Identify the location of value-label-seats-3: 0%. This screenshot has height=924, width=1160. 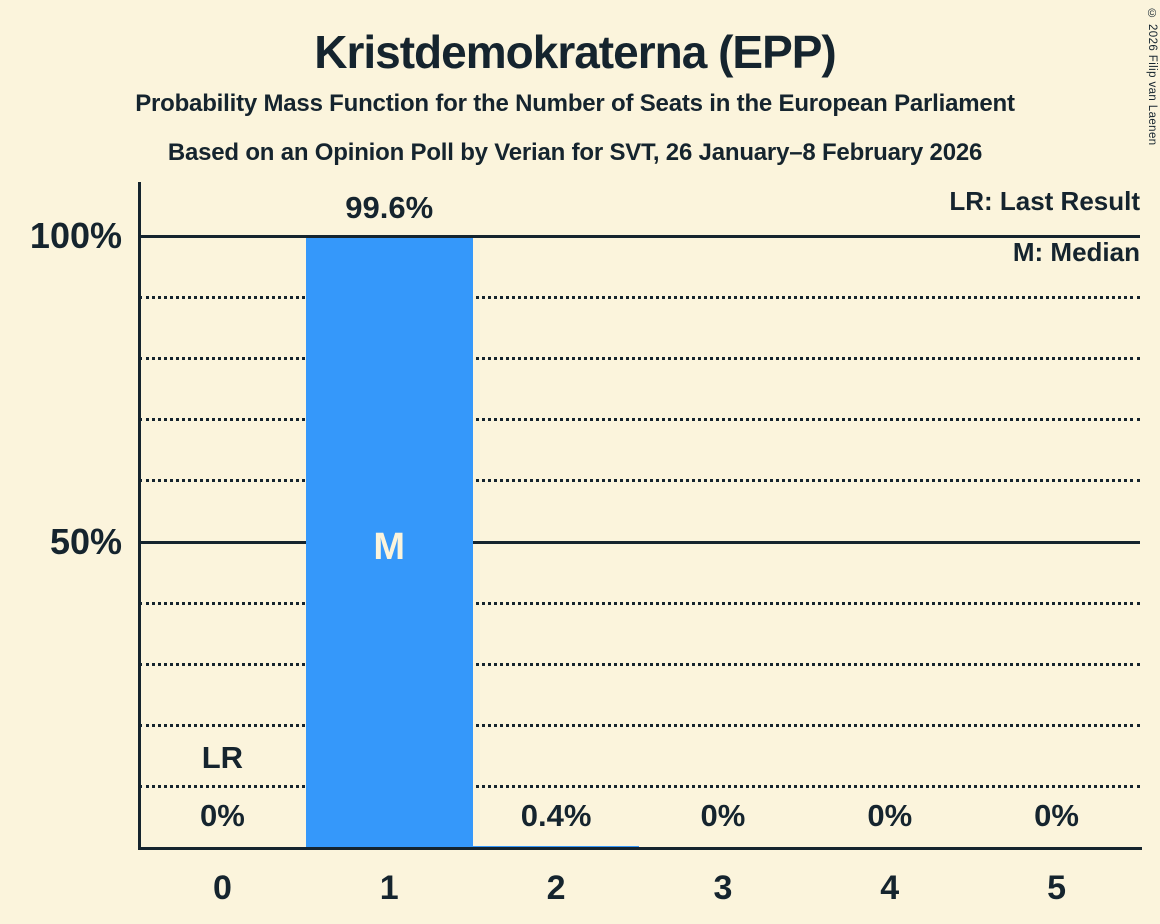
(723, 815).